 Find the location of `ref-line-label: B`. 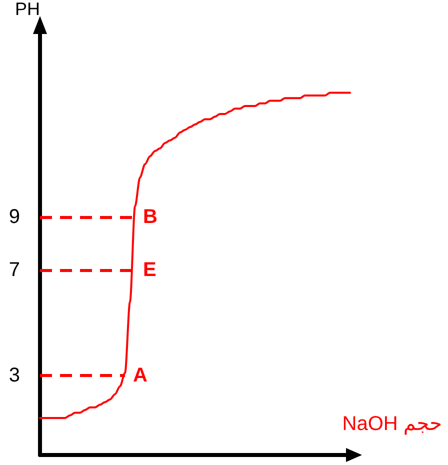

ref-line-label: B is located at coordinates (150, 217).